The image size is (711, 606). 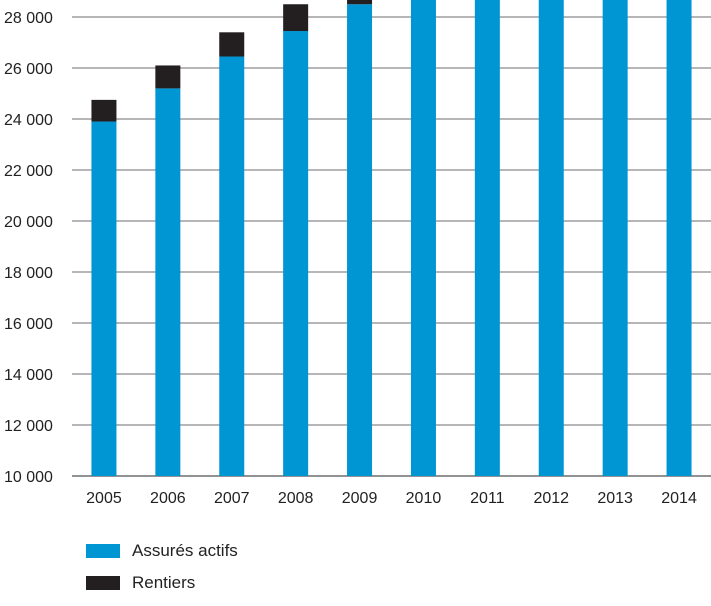 I want to click on legend-label-rentiers: Rentiers, so click(x=164, y=582).